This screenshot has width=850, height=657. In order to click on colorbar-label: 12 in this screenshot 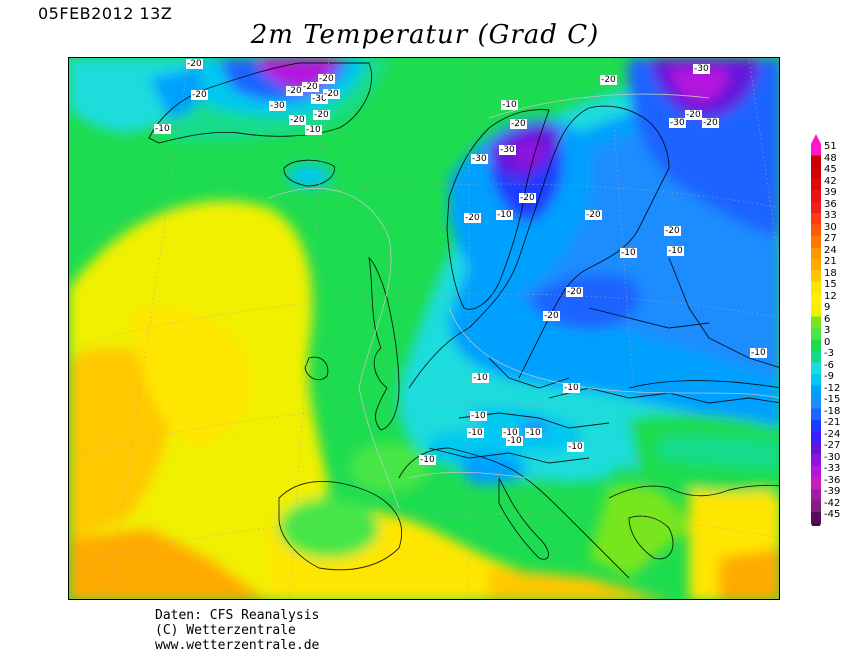, I will do `click(830, 296)`.